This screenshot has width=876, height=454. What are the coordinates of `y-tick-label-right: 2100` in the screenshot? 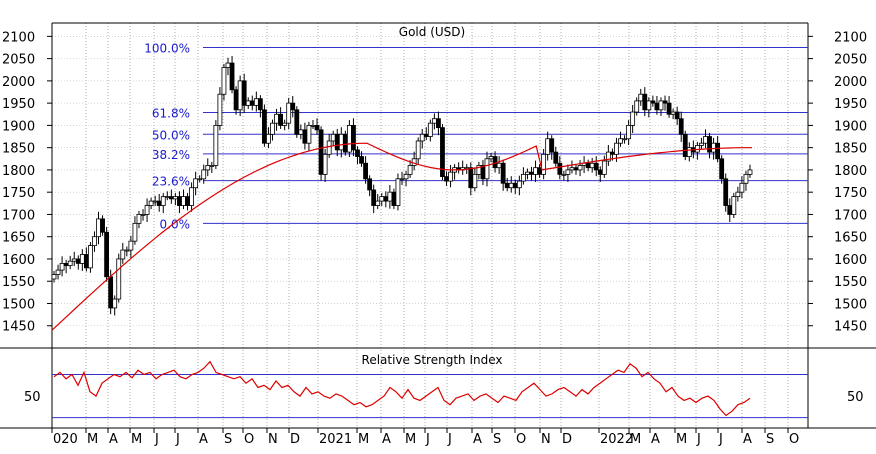 It's located at (850, 37).